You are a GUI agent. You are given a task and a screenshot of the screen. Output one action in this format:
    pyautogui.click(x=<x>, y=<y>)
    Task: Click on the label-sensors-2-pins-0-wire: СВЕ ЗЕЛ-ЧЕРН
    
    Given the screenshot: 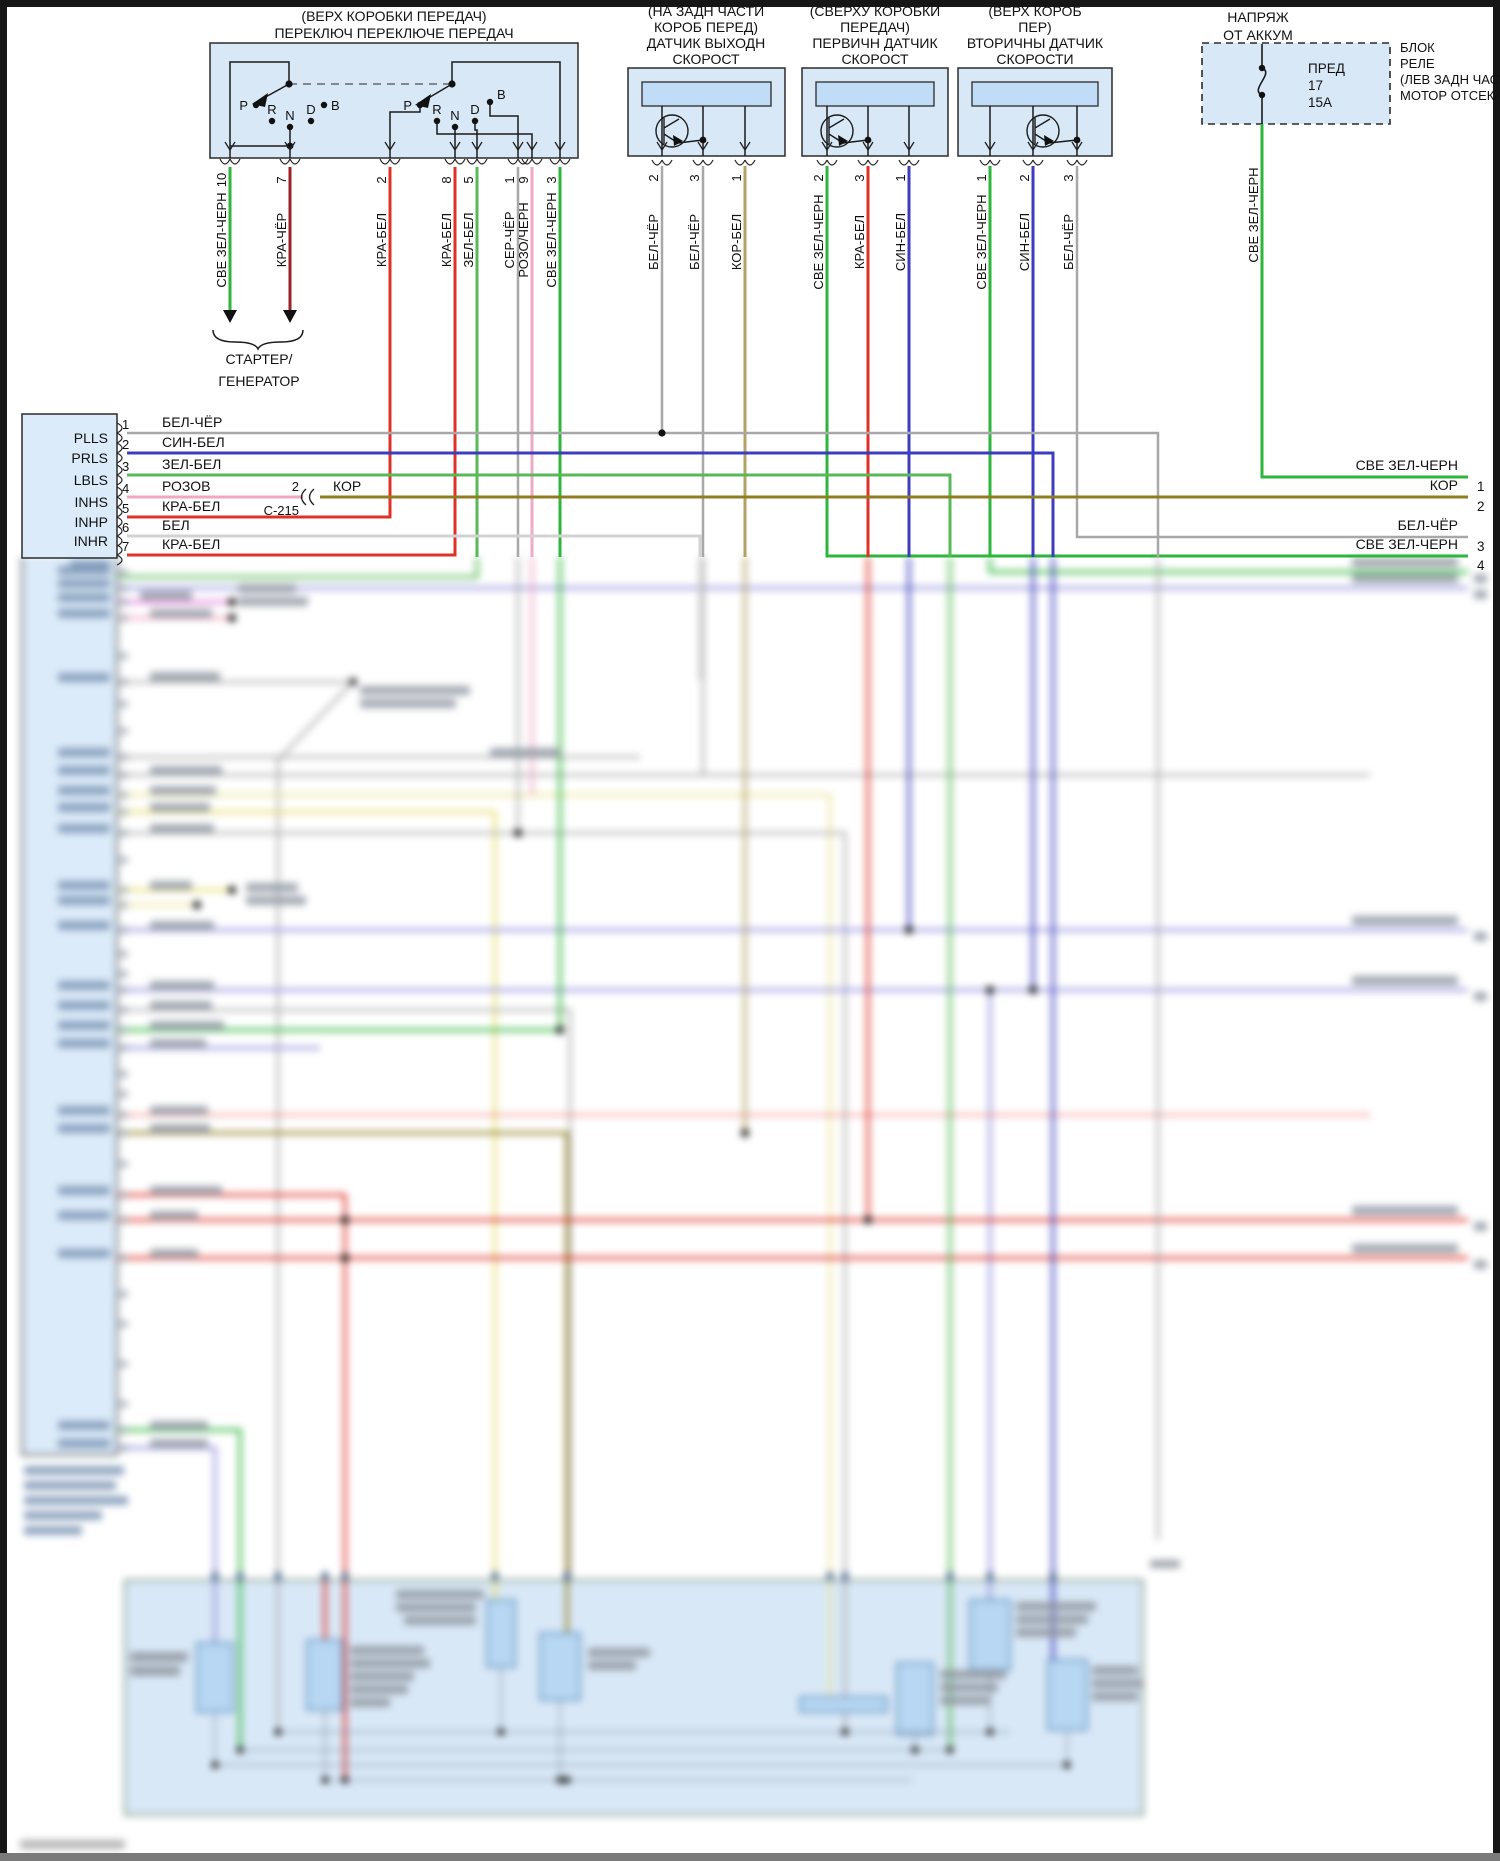 What is the action you would take?
    pyautogui.click(x=981, y=241)
    